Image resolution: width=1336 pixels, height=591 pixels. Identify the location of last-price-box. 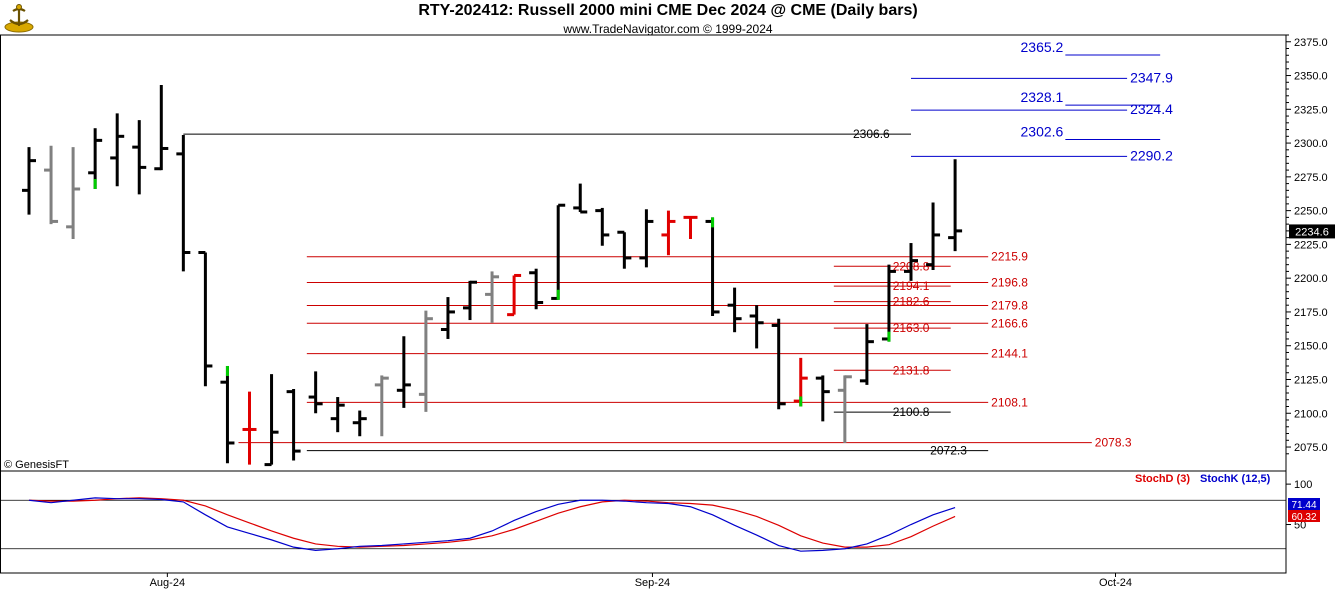
(1312, 231).